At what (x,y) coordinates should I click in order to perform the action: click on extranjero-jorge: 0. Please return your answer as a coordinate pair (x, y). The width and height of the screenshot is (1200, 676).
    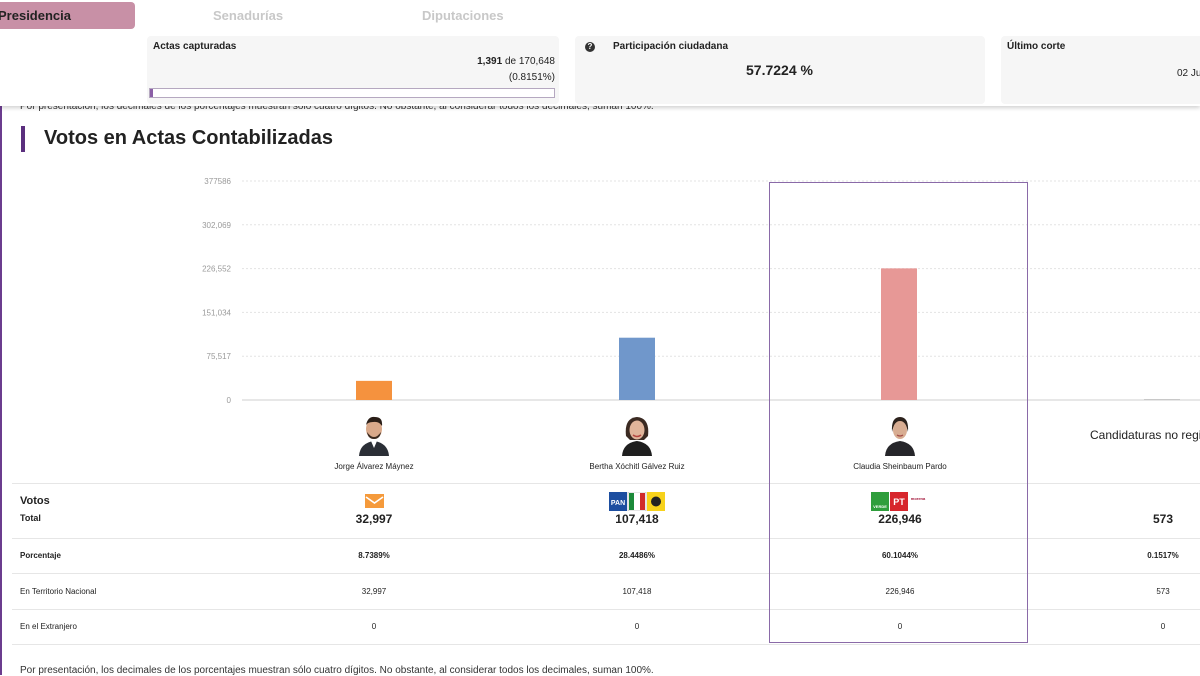
    Looking at the image, I should click on (374, 626).